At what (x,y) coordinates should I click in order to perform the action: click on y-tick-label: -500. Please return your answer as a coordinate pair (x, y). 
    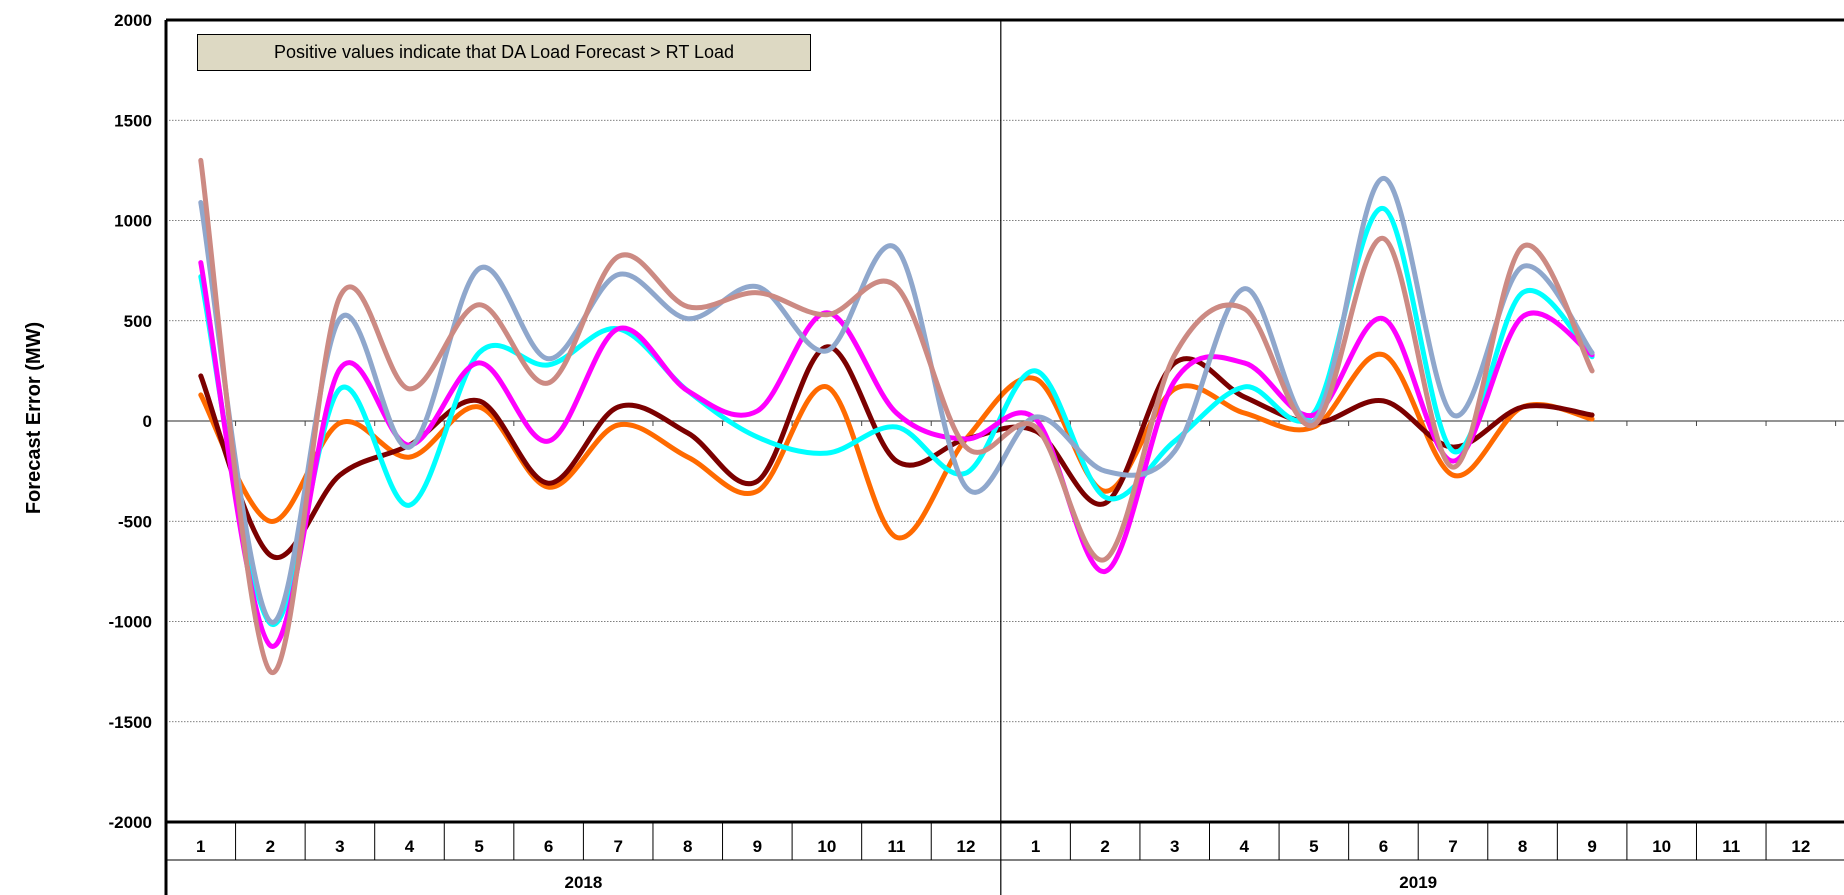
    Looking at the image, I should click on (135, 521).